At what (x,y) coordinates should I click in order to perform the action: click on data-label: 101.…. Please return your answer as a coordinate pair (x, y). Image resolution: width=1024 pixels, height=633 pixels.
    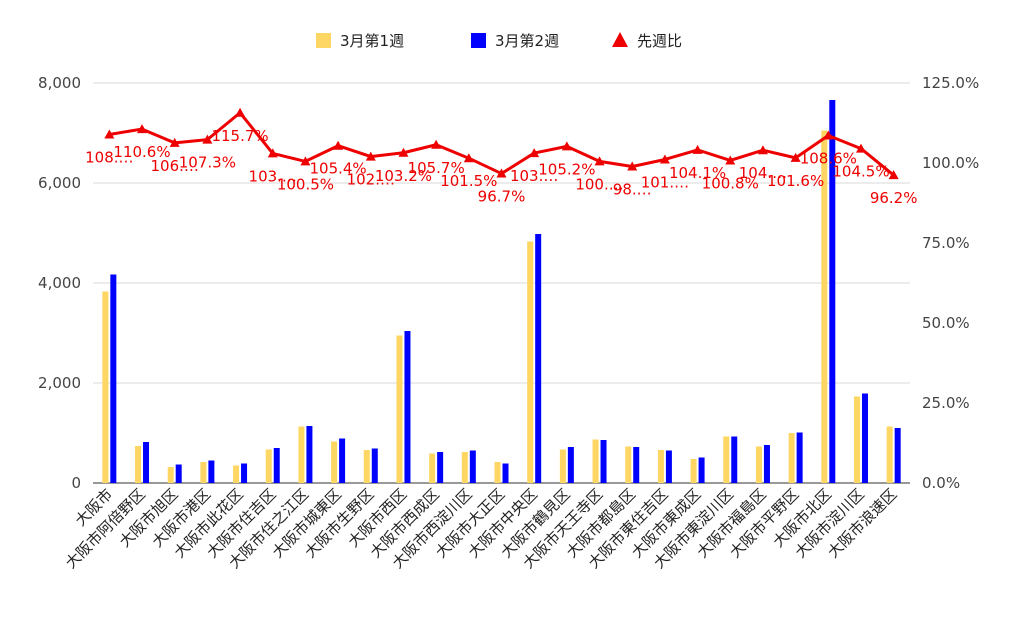
    Looking at the image, I should click on (665, 182).